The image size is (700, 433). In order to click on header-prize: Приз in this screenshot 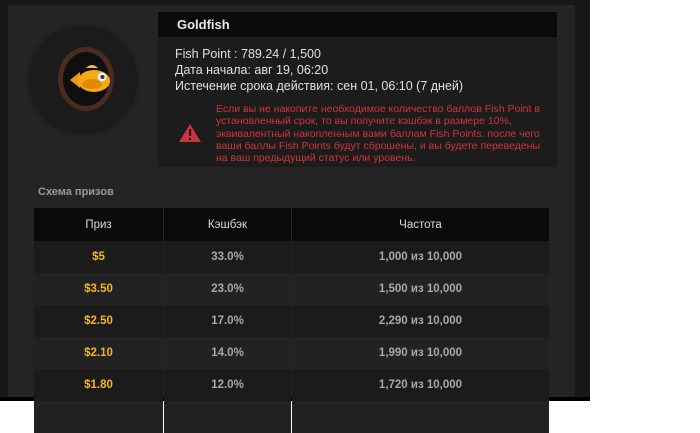, I will do `click(98, 224)`.